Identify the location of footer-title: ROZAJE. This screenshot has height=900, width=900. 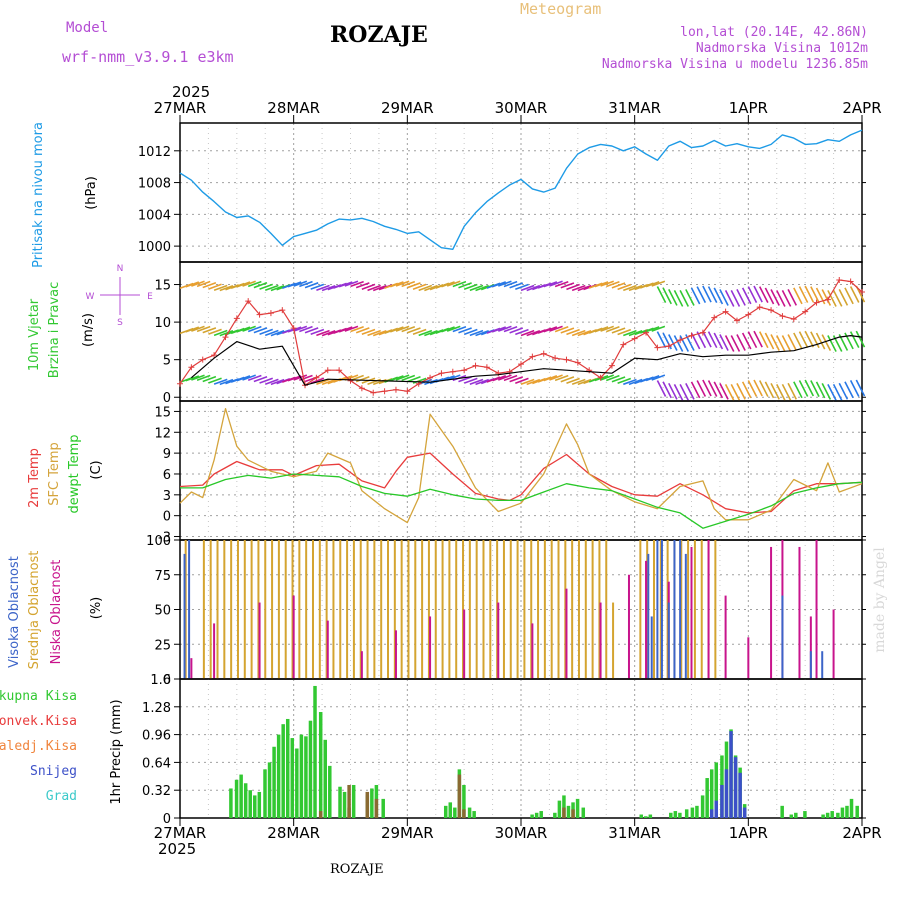
(357, 869).